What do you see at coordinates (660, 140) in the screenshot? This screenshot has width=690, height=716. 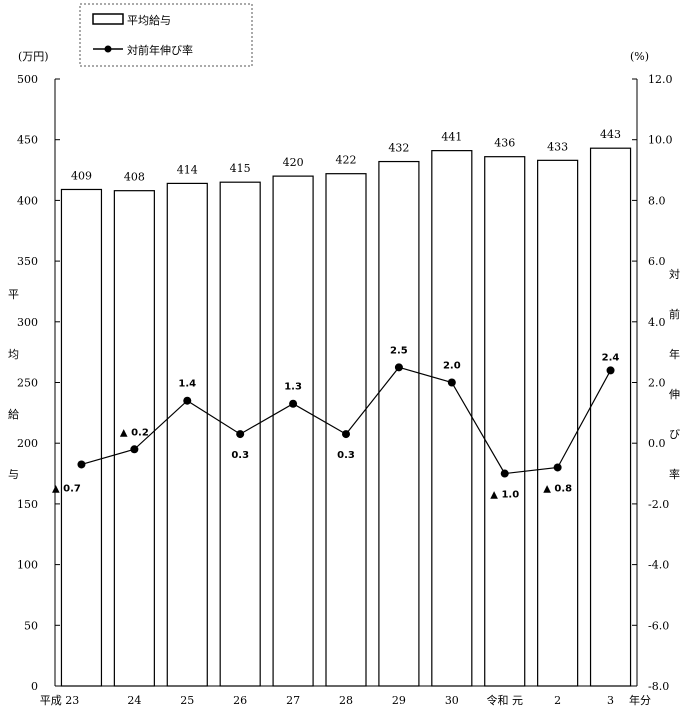 I see `right-tick-label: 10.0` at bounding box center [660, 140].